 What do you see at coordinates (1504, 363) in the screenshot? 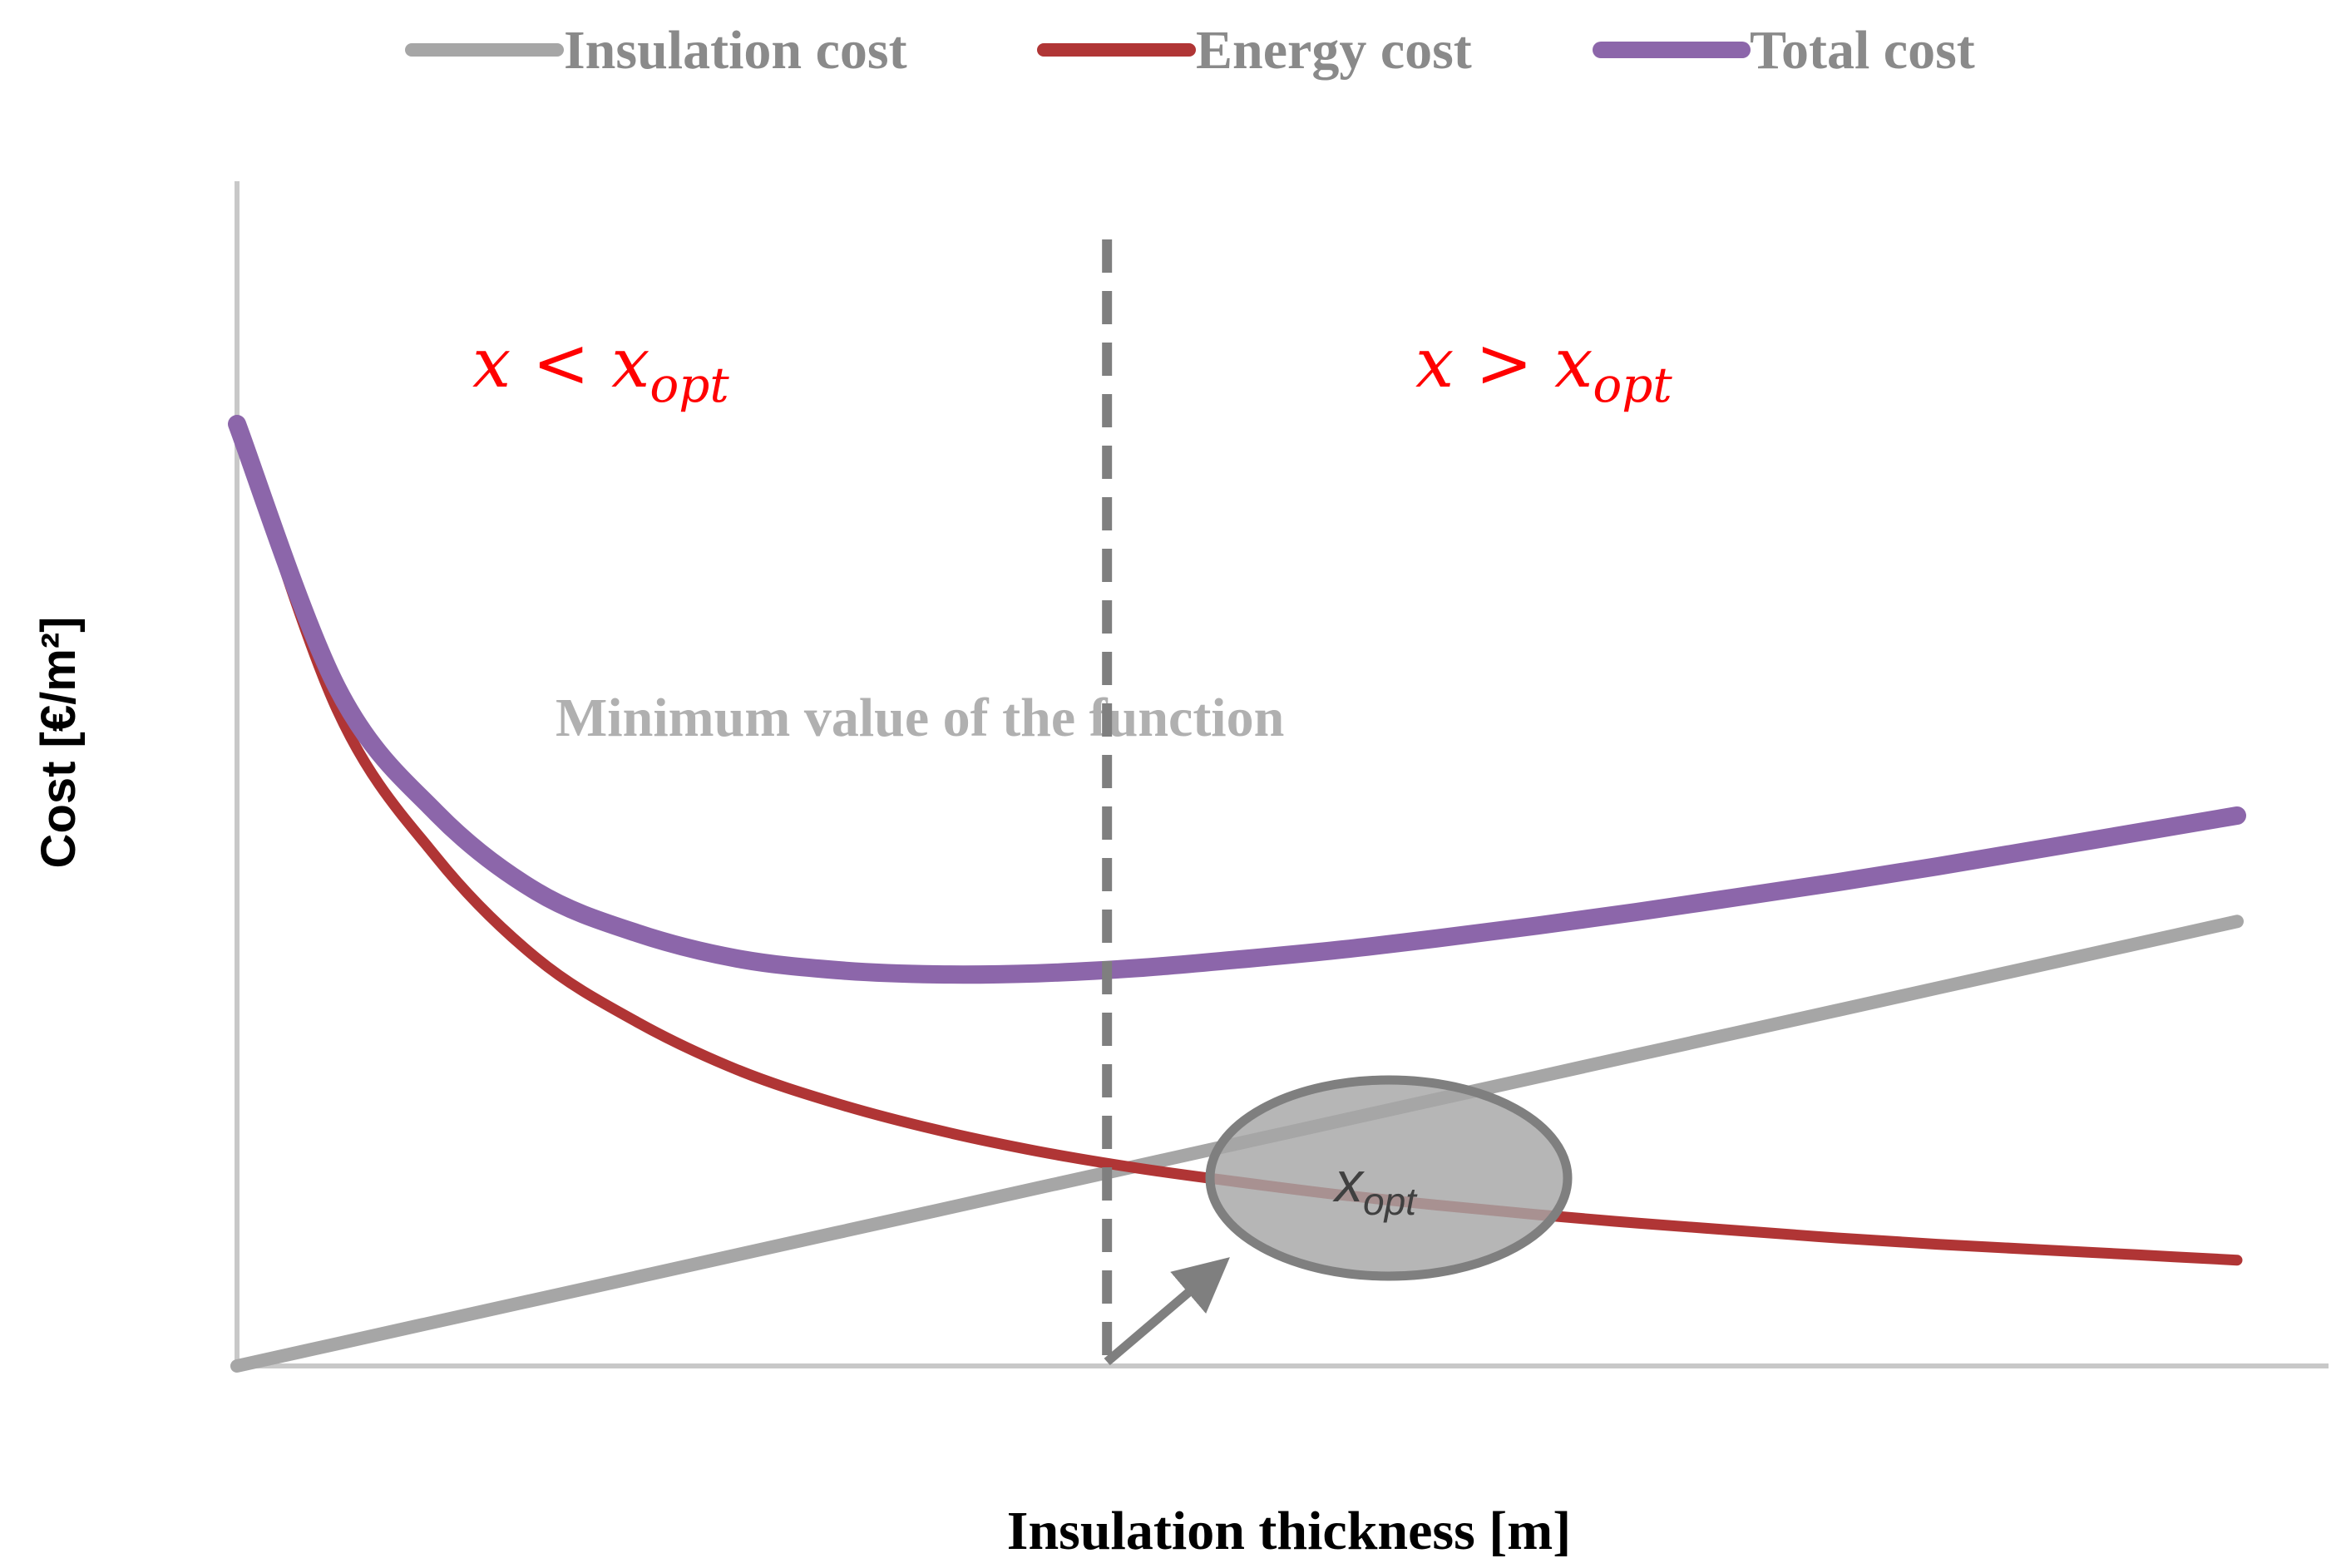
I see `region-label-above-text: x > x` at bounding box center [1504, 363].